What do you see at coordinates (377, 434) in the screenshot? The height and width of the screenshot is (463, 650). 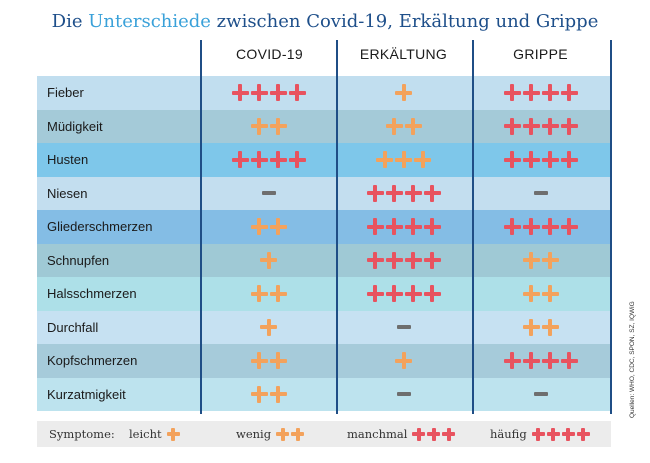 I see `legend-text: manchmal` at bounding box center [377, 434].